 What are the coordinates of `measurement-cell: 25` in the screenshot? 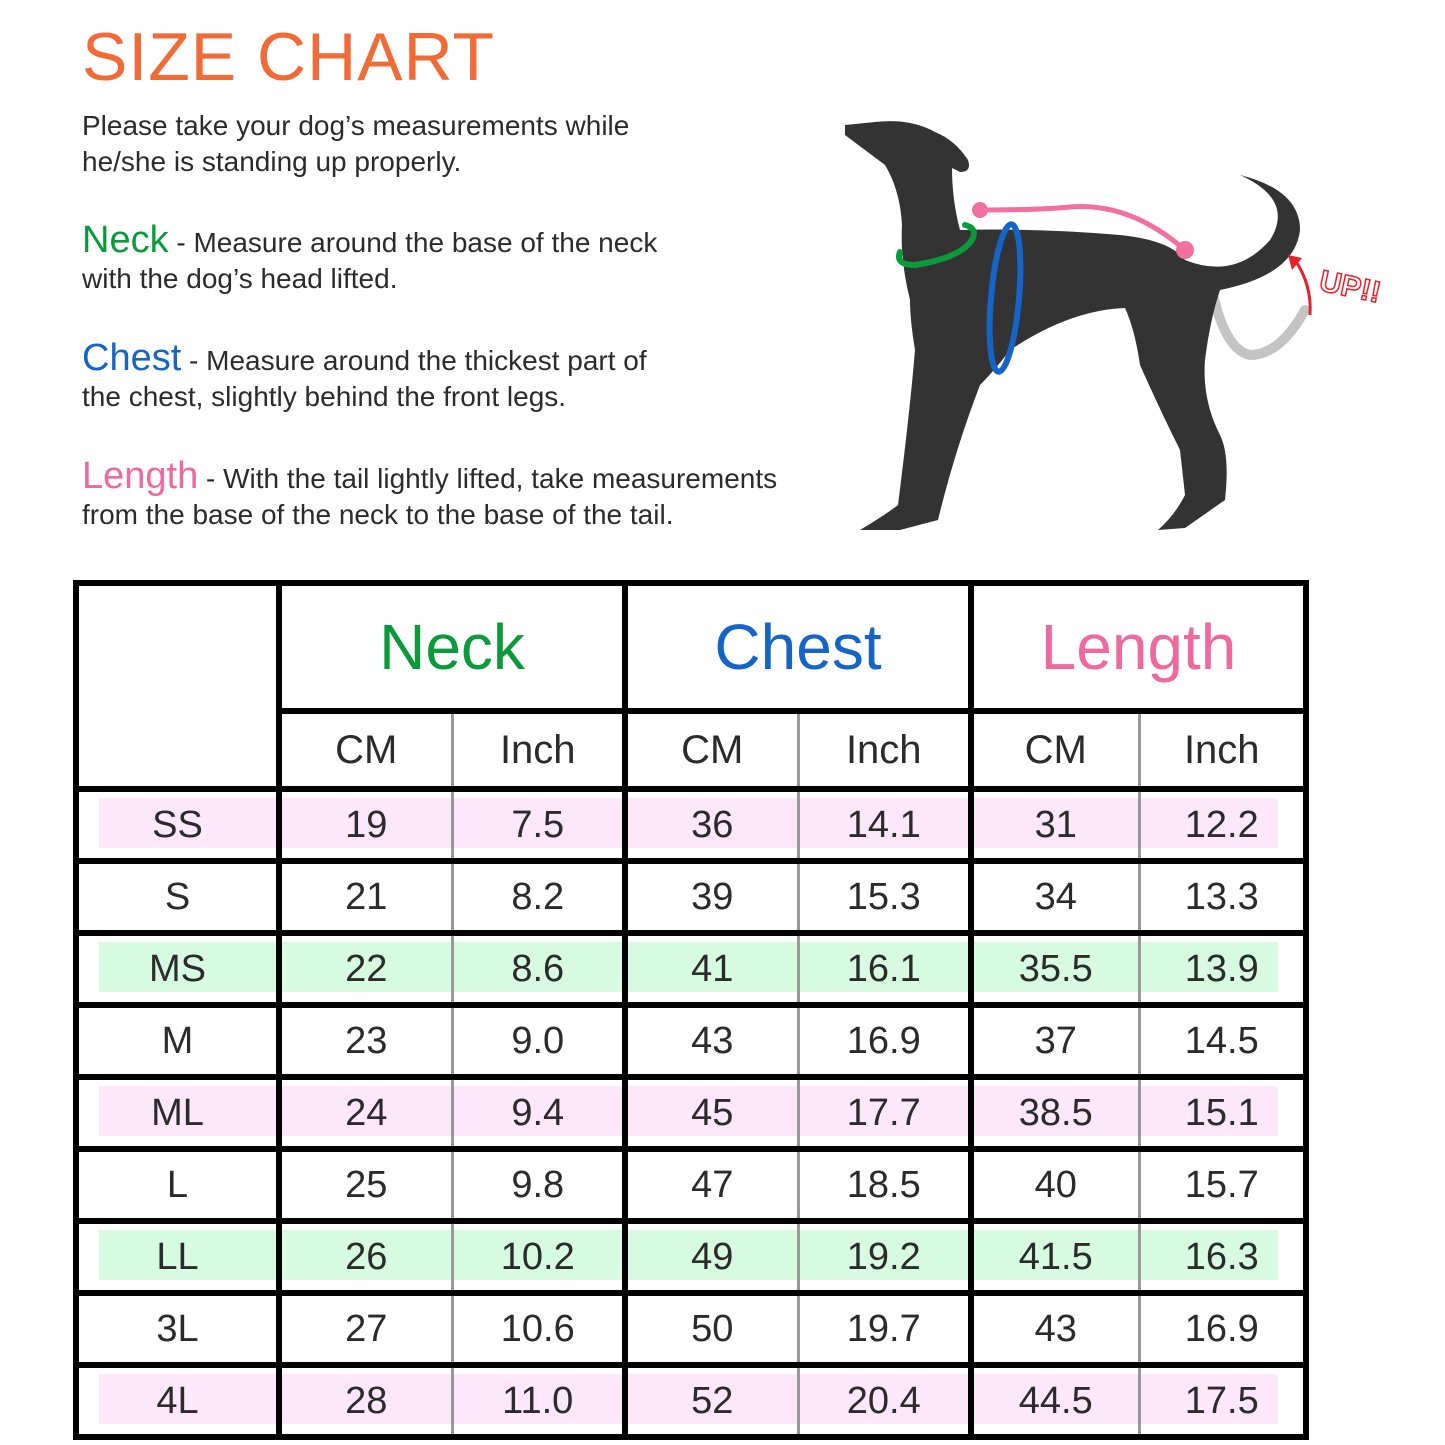 It's located at (365, 1185).